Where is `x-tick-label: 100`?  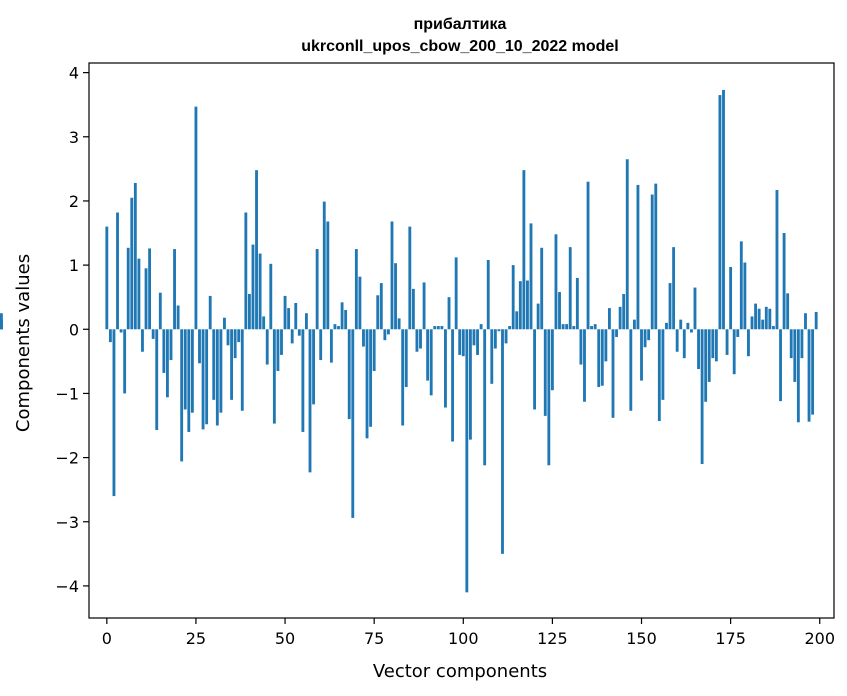 x-tick-label: 100 is located at coordinates (463, 638).